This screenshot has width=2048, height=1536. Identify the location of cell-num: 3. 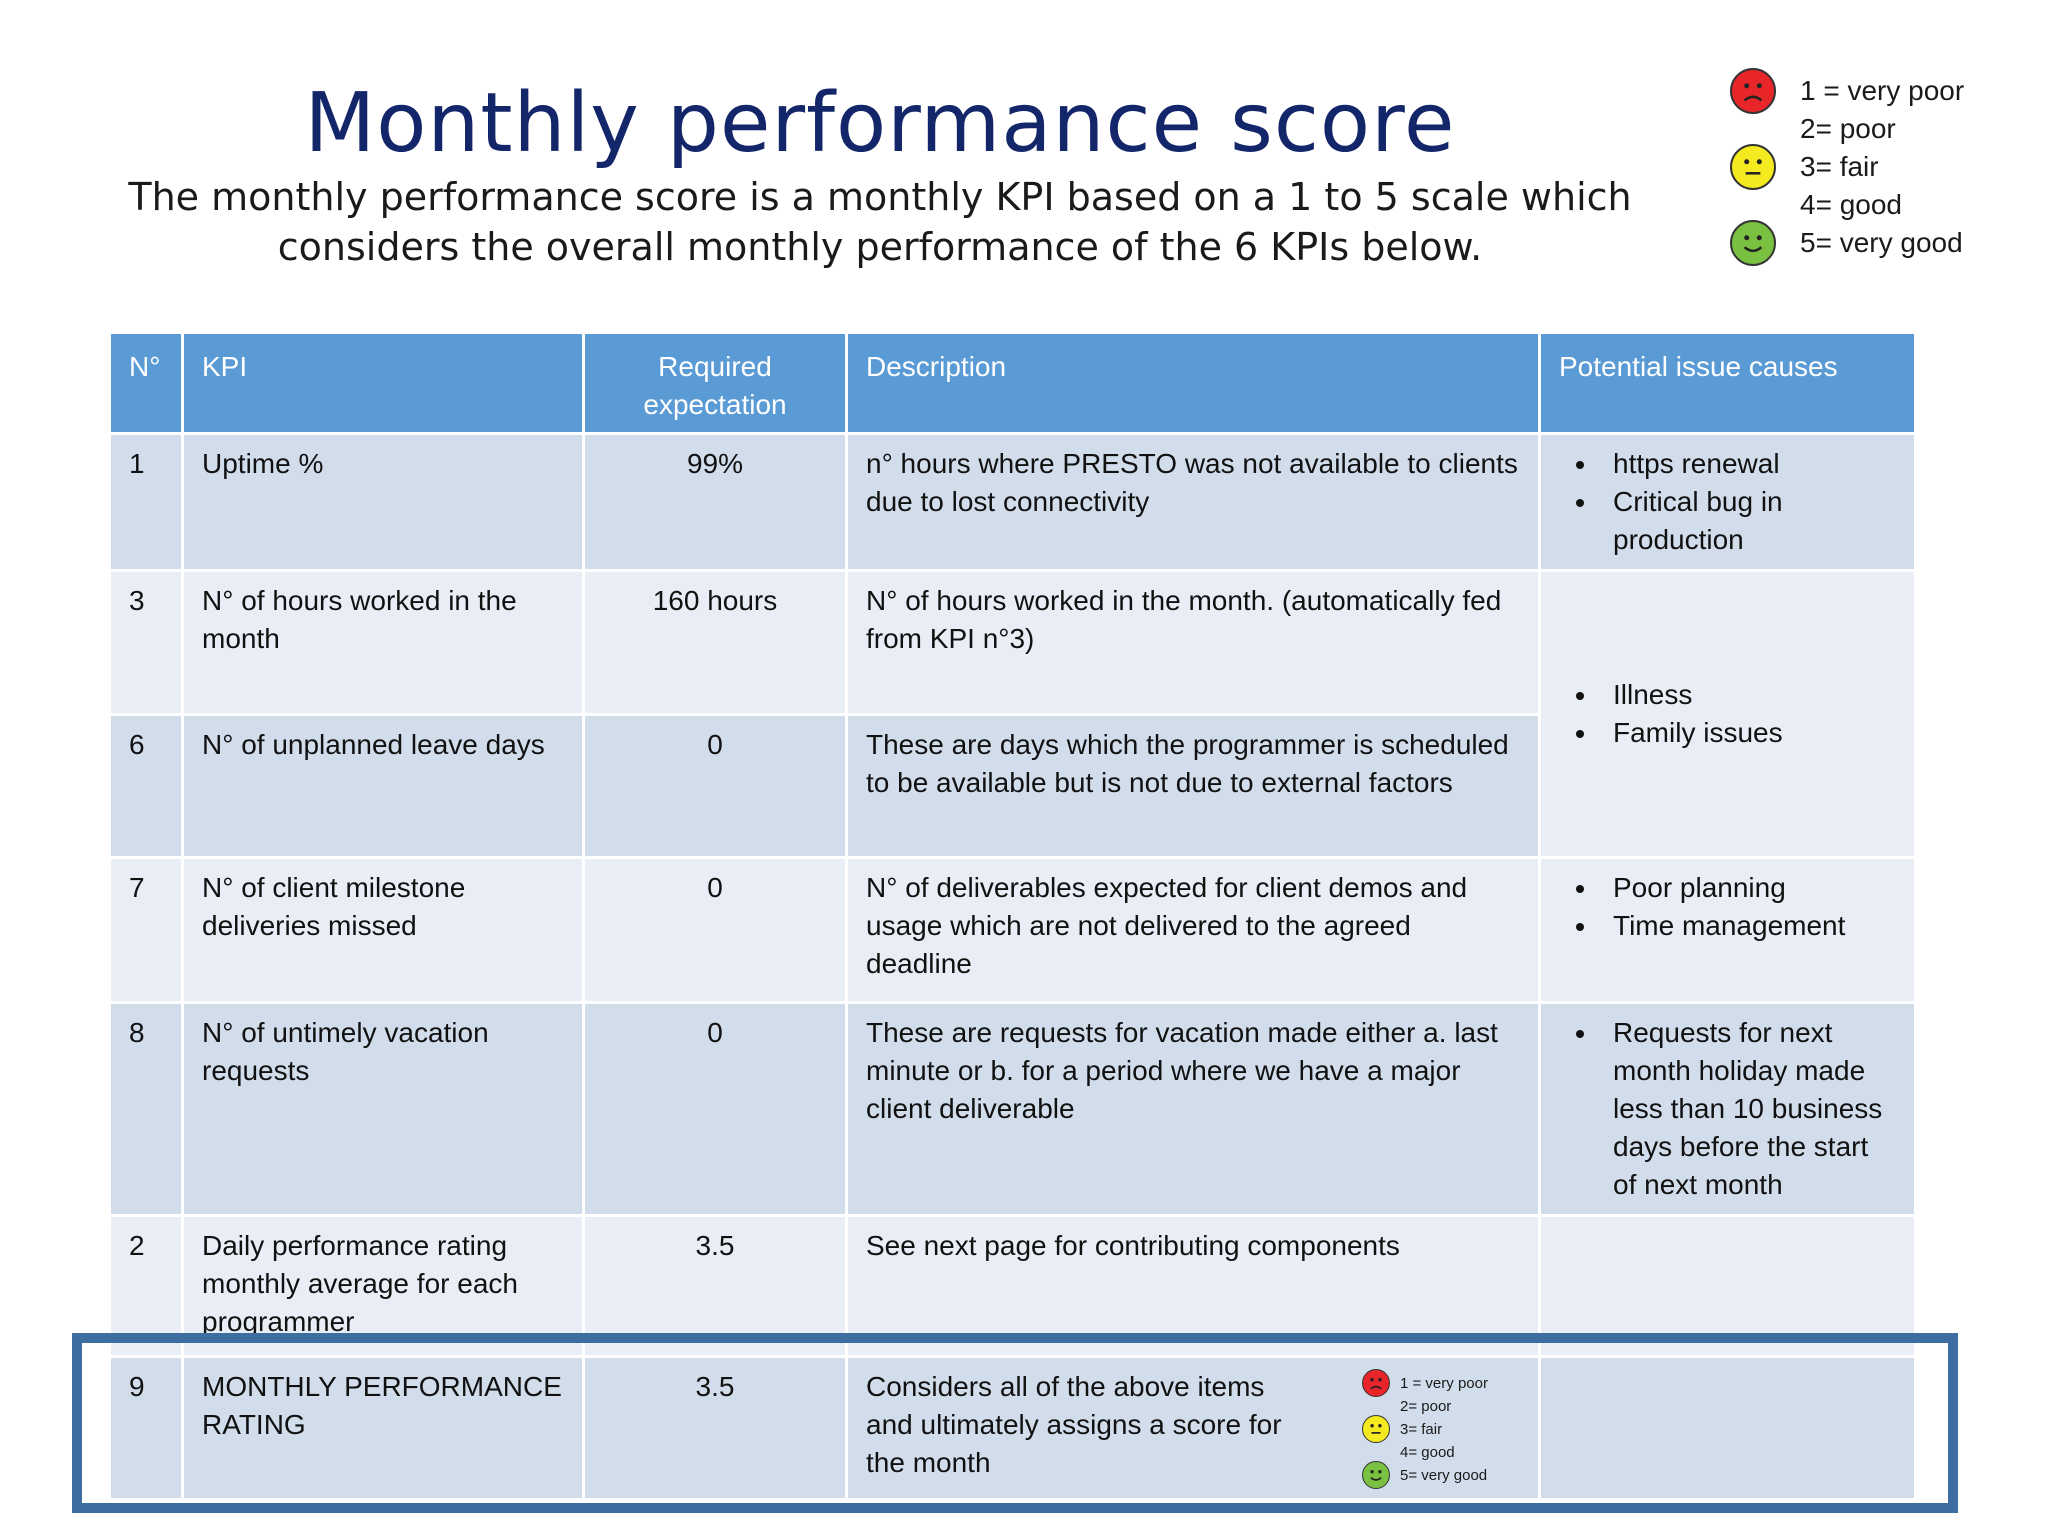
(146, 642).